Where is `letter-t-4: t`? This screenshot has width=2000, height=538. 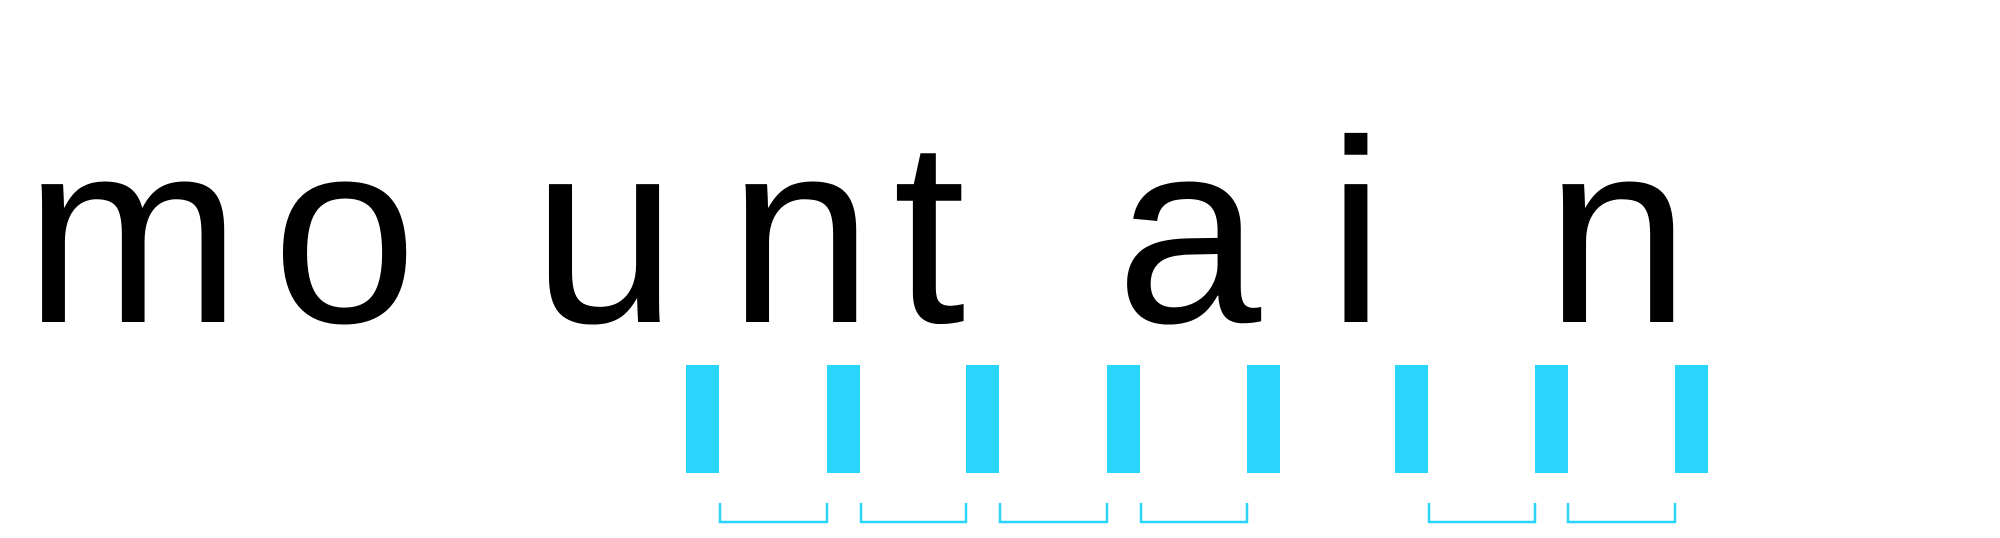 letter-t-4: t is located at coordinates (929, 232).